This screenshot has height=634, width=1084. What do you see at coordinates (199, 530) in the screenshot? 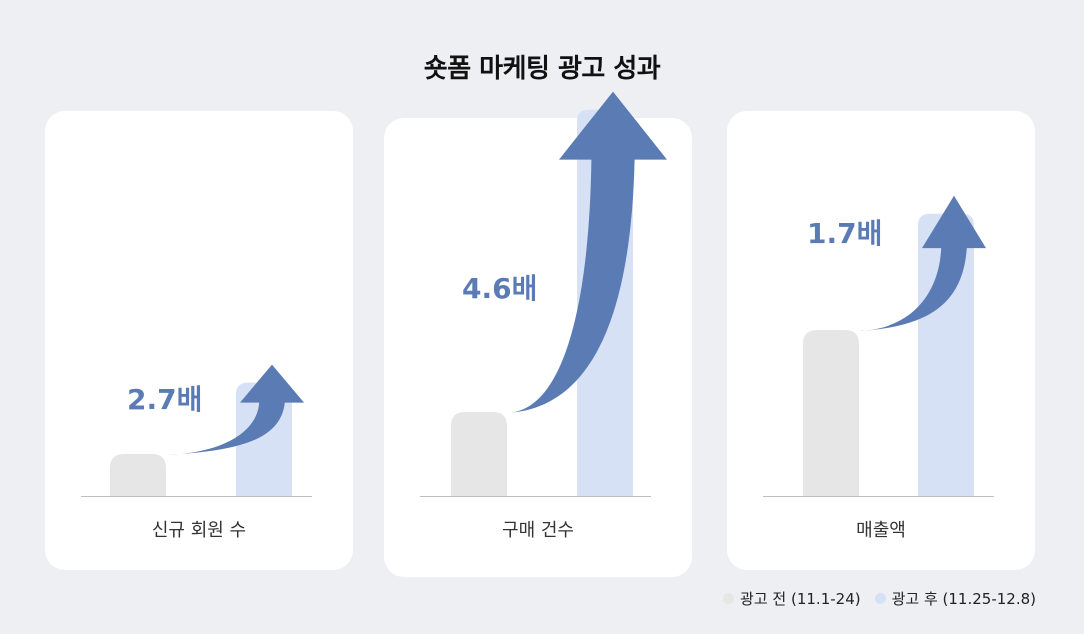
I see `category-label-new-members: 신규 회원 수` at bounding box center [199, 530].